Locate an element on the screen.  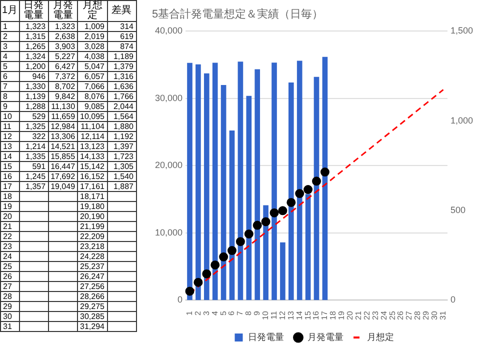
x-tick-label: 27 is located at coordinates (409, 315).